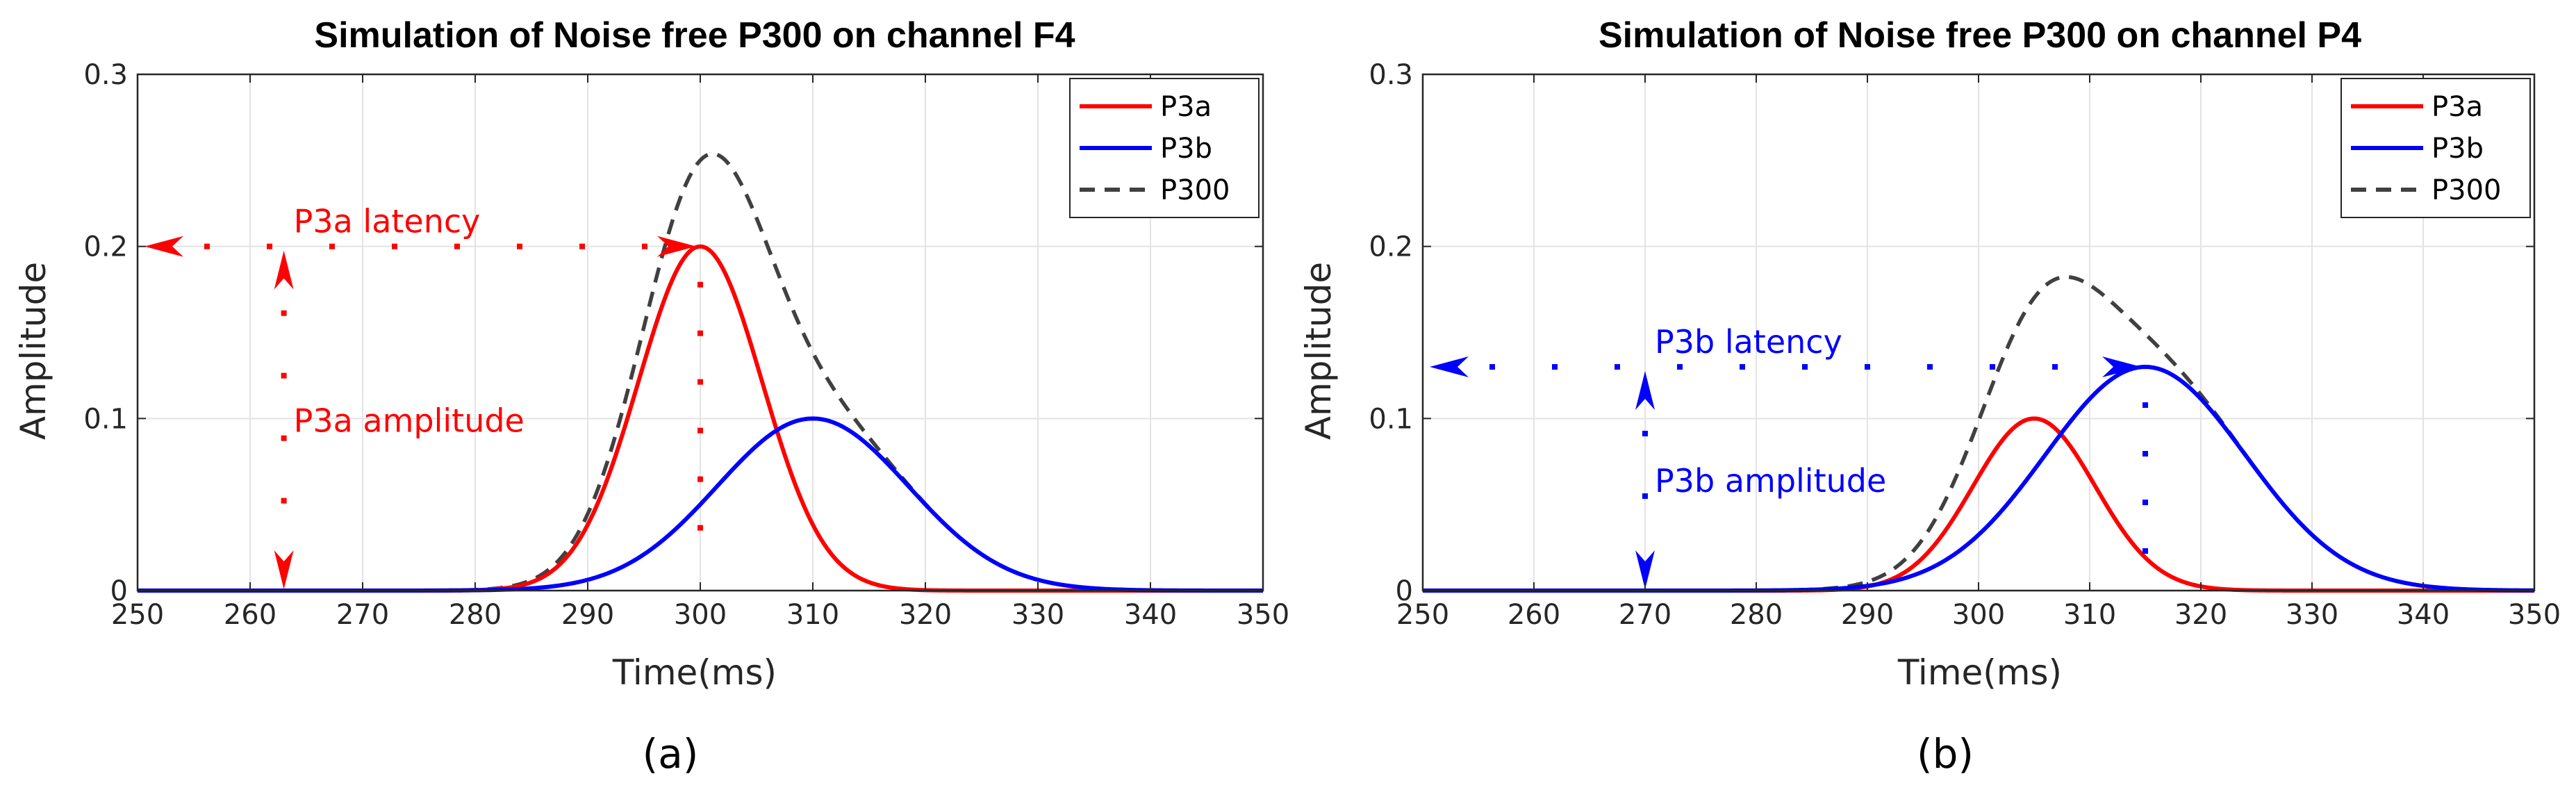  What do you see at coordinates (1946, 753) in the screenshot?
I see `panel-caption: (b)` at bounding box center [1946, 753].